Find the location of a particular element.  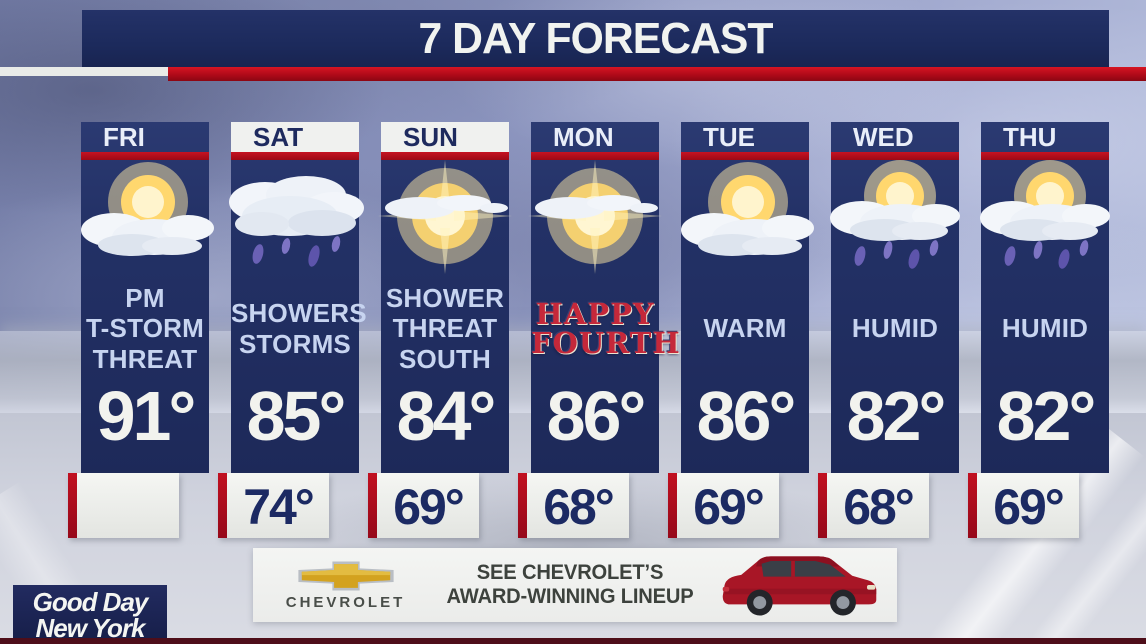

station-logo-line1: Good Day is located at coordinates (90, 601).